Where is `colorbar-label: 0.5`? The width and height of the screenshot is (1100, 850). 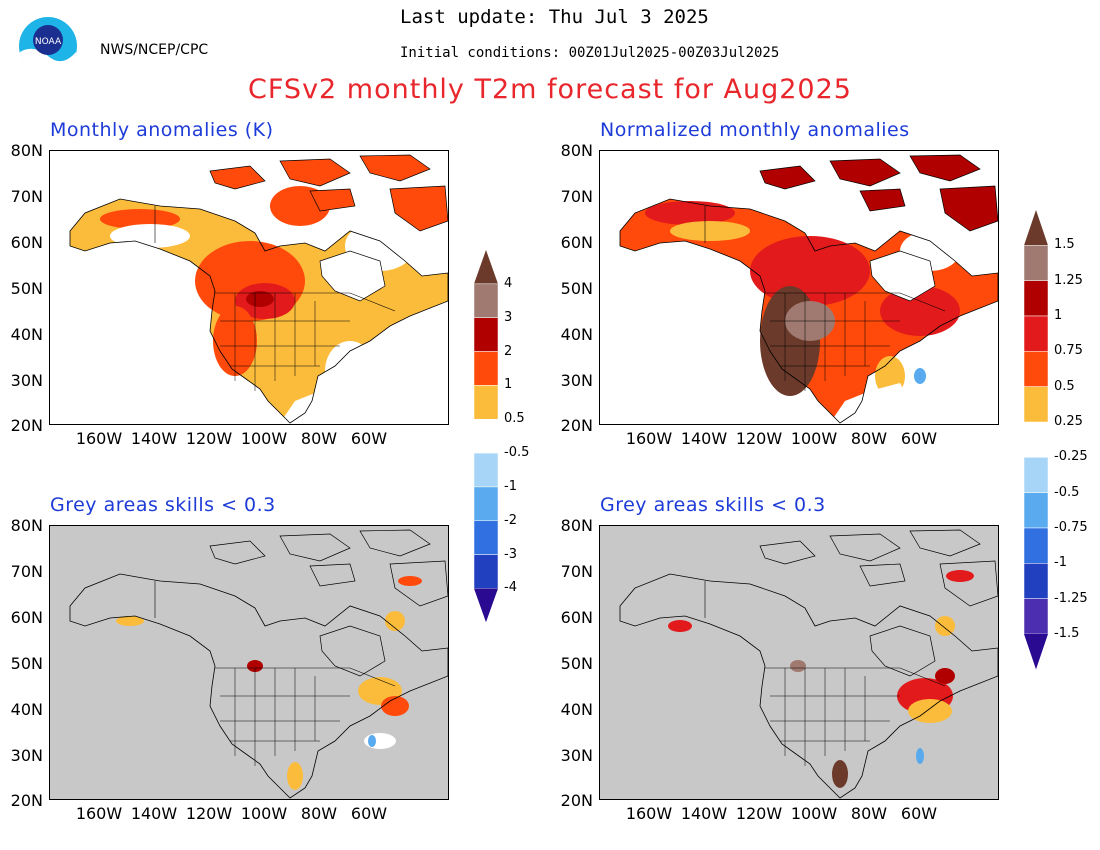 colorbar-label: 0.5 is located at coordinates (1064, 386).